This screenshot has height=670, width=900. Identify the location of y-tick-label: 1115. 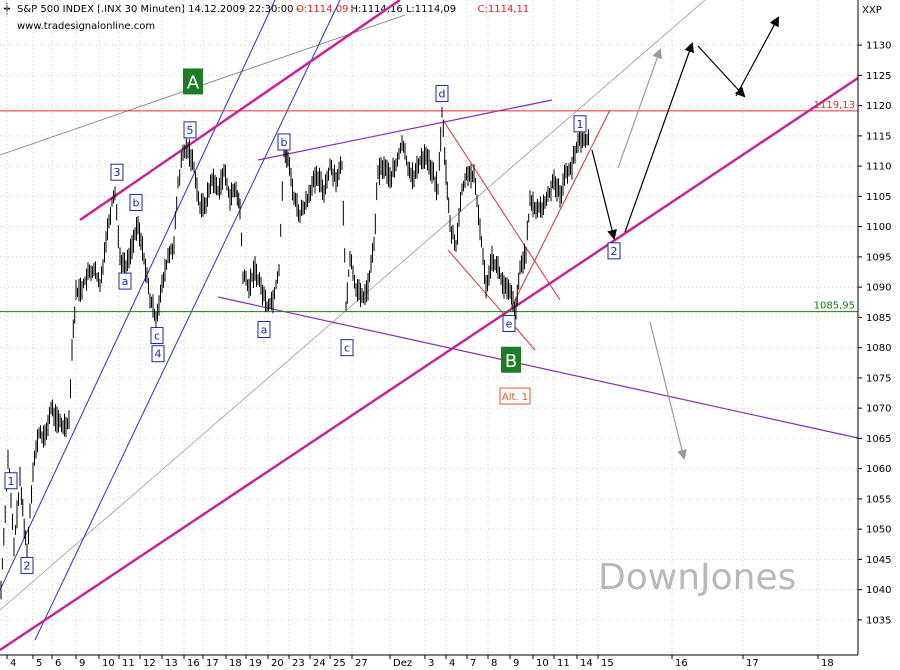
(878, 136).